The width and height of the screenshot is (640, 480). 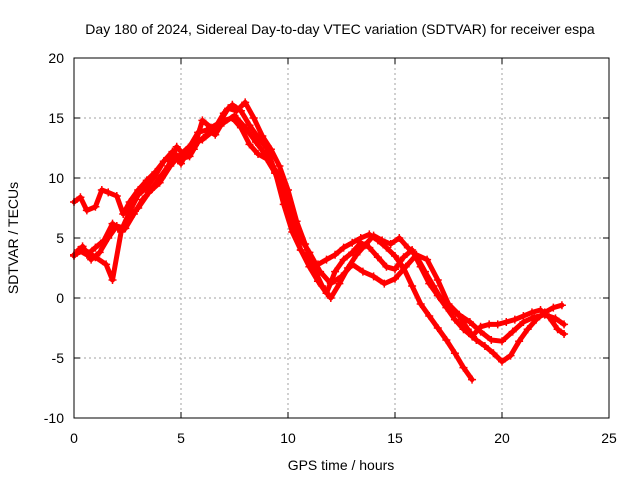 I want to click on y-tick-label: 0, so click(x=60, y=298).